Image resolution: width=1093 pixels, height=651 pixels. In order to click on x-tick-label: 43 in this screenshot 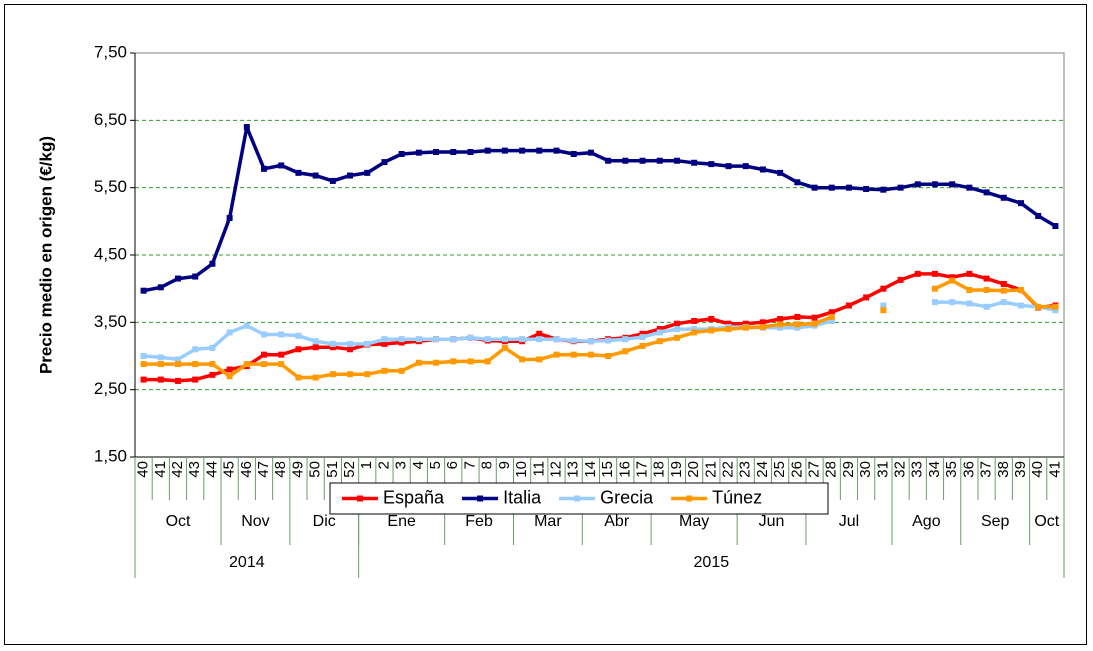, I will do `click(194, 469)`.